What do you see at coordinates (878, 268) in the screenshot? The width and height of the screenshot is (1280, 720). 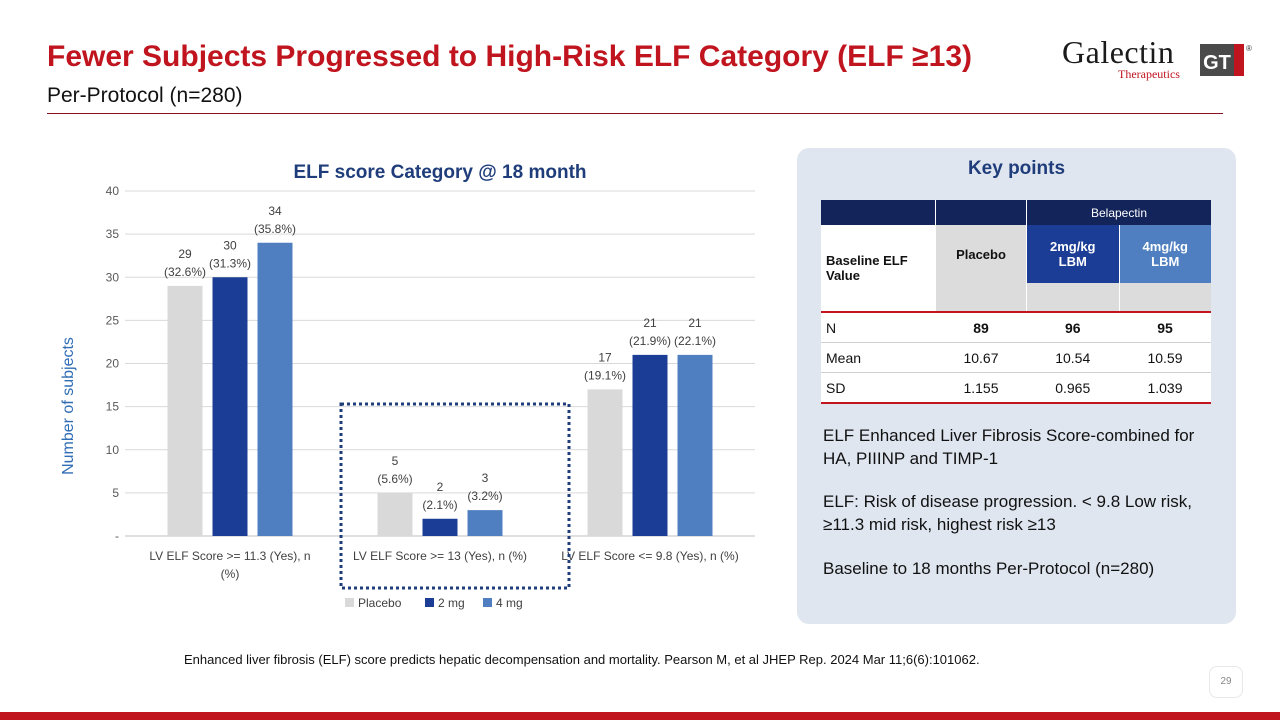 I see `baseline-elf-header: Baseline ELF Value` at bounding box center [878, 268].